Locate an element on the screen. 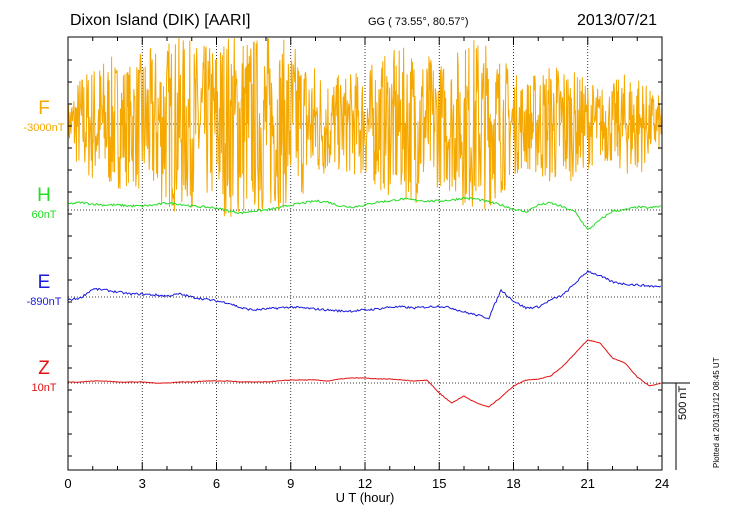  x-tick-label-21: 21 is located at coordinates (587, 483).